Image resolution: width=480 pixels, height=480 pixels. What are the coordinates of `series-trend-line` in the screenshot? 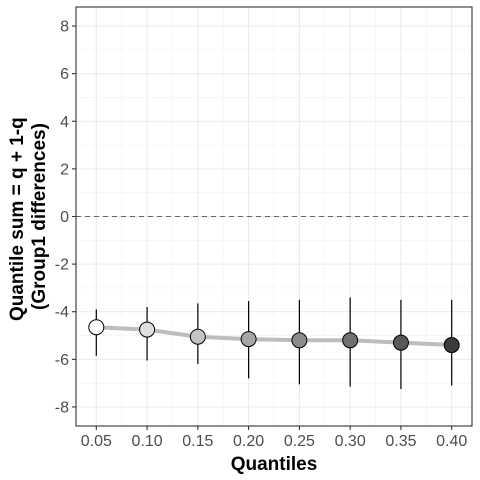 It's located at (274, 336).